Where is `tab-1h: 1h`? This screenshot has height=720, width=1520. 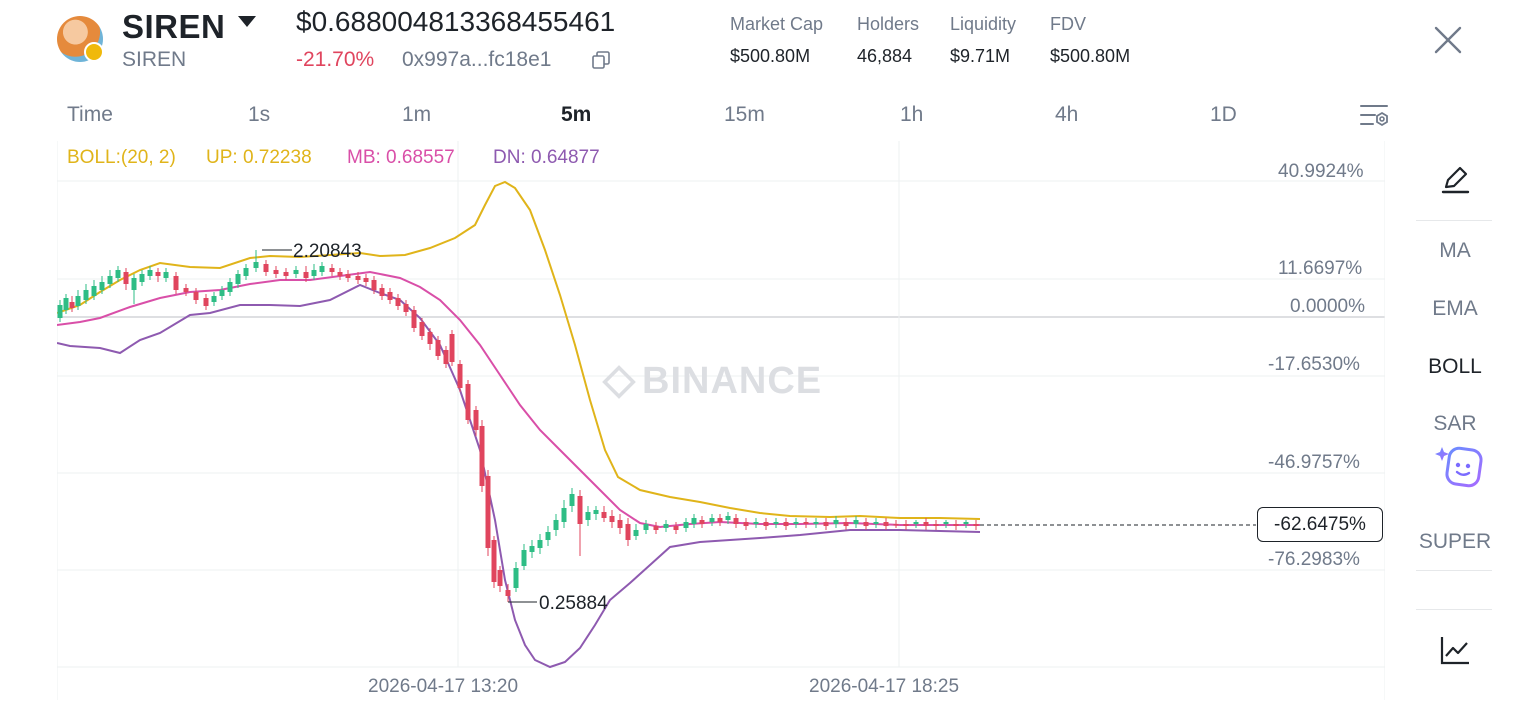
tab-1h: 1h is located at coordinates (912, 114).